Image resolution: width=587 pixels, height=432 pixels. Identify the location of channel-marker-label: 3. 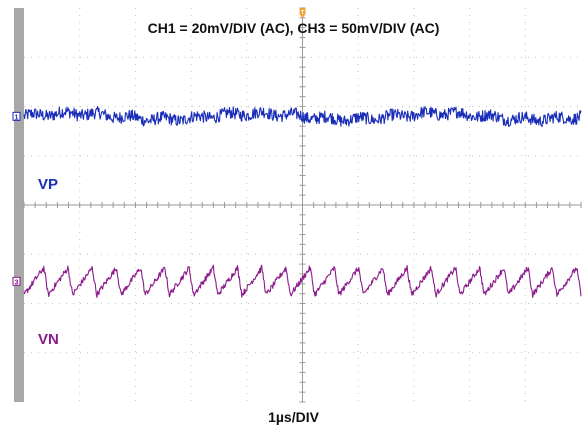
(17, 282).